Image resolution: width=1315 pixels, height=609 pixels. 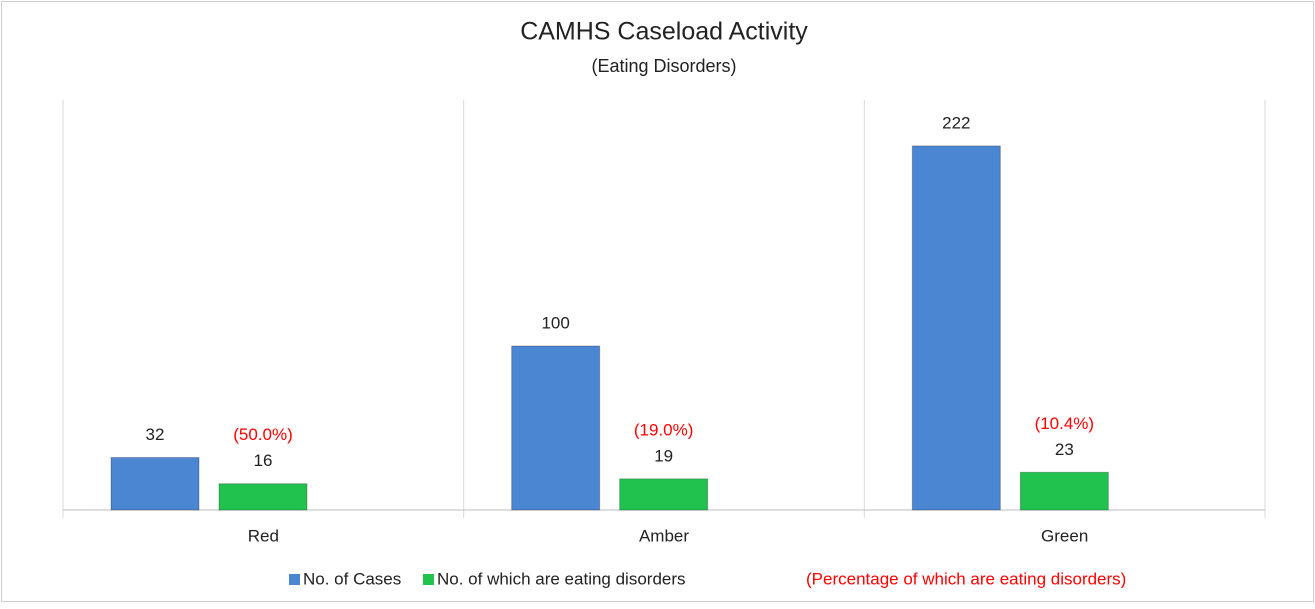 What do you see at coordinates (155, 434) in the screenshot?
I see `data-label: 32` at bounding box center [155, 434].